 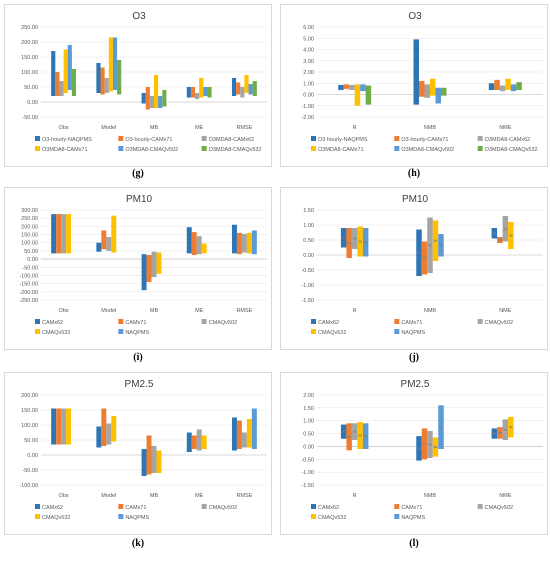 I want to click on y-tick-label: 3.00, so click(x=308, y=62).